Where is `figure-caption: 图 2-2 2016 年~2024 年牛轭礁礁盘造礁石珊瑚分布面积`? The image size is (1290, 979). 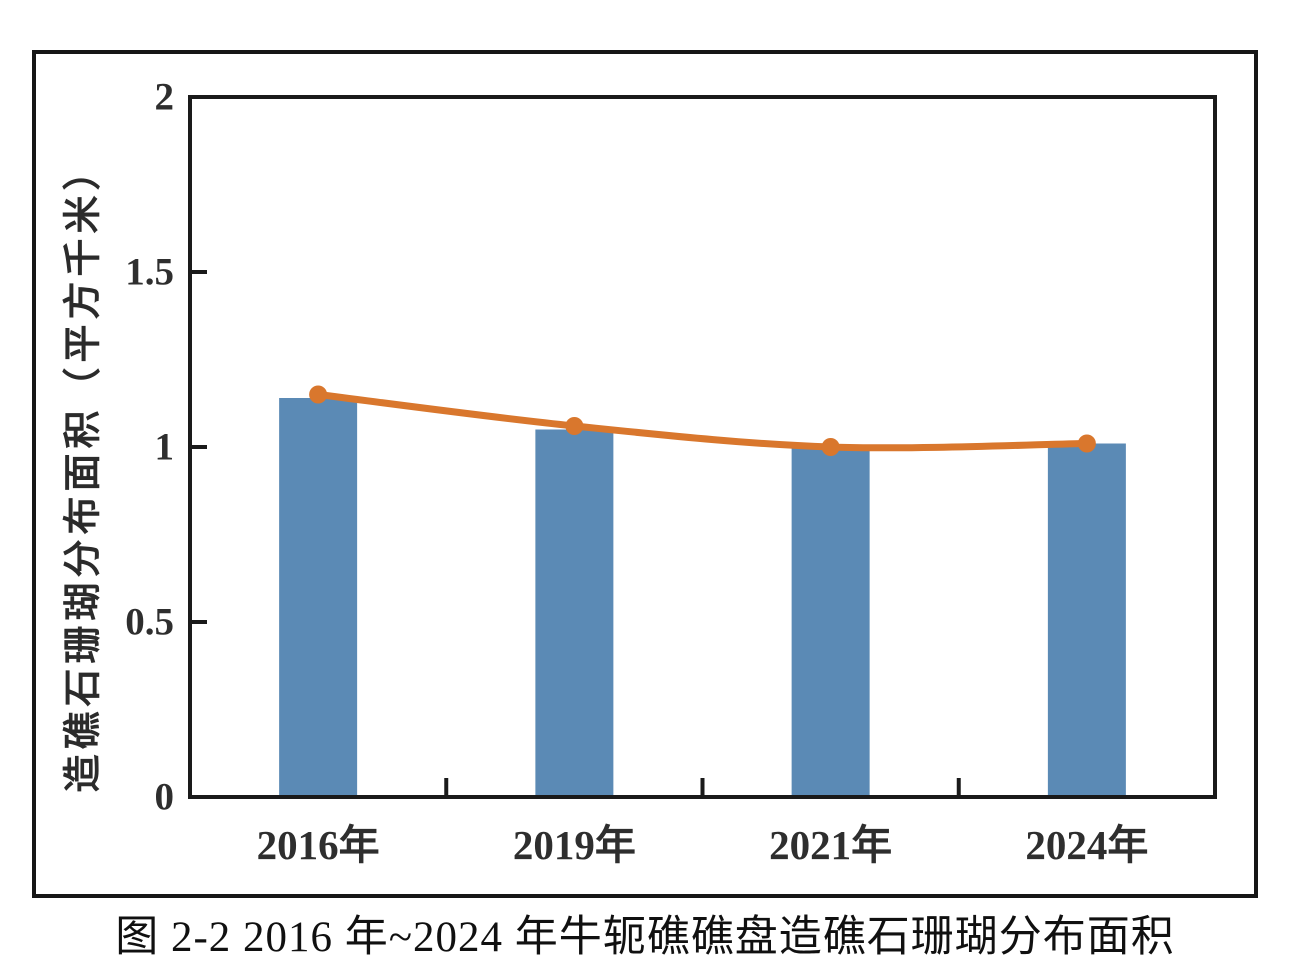 figure-caption: 图 2-2 2016 年~2024 年牛轭礁礁盘造礁石珊瑚分布面积 is located at coordinates (645, 937).